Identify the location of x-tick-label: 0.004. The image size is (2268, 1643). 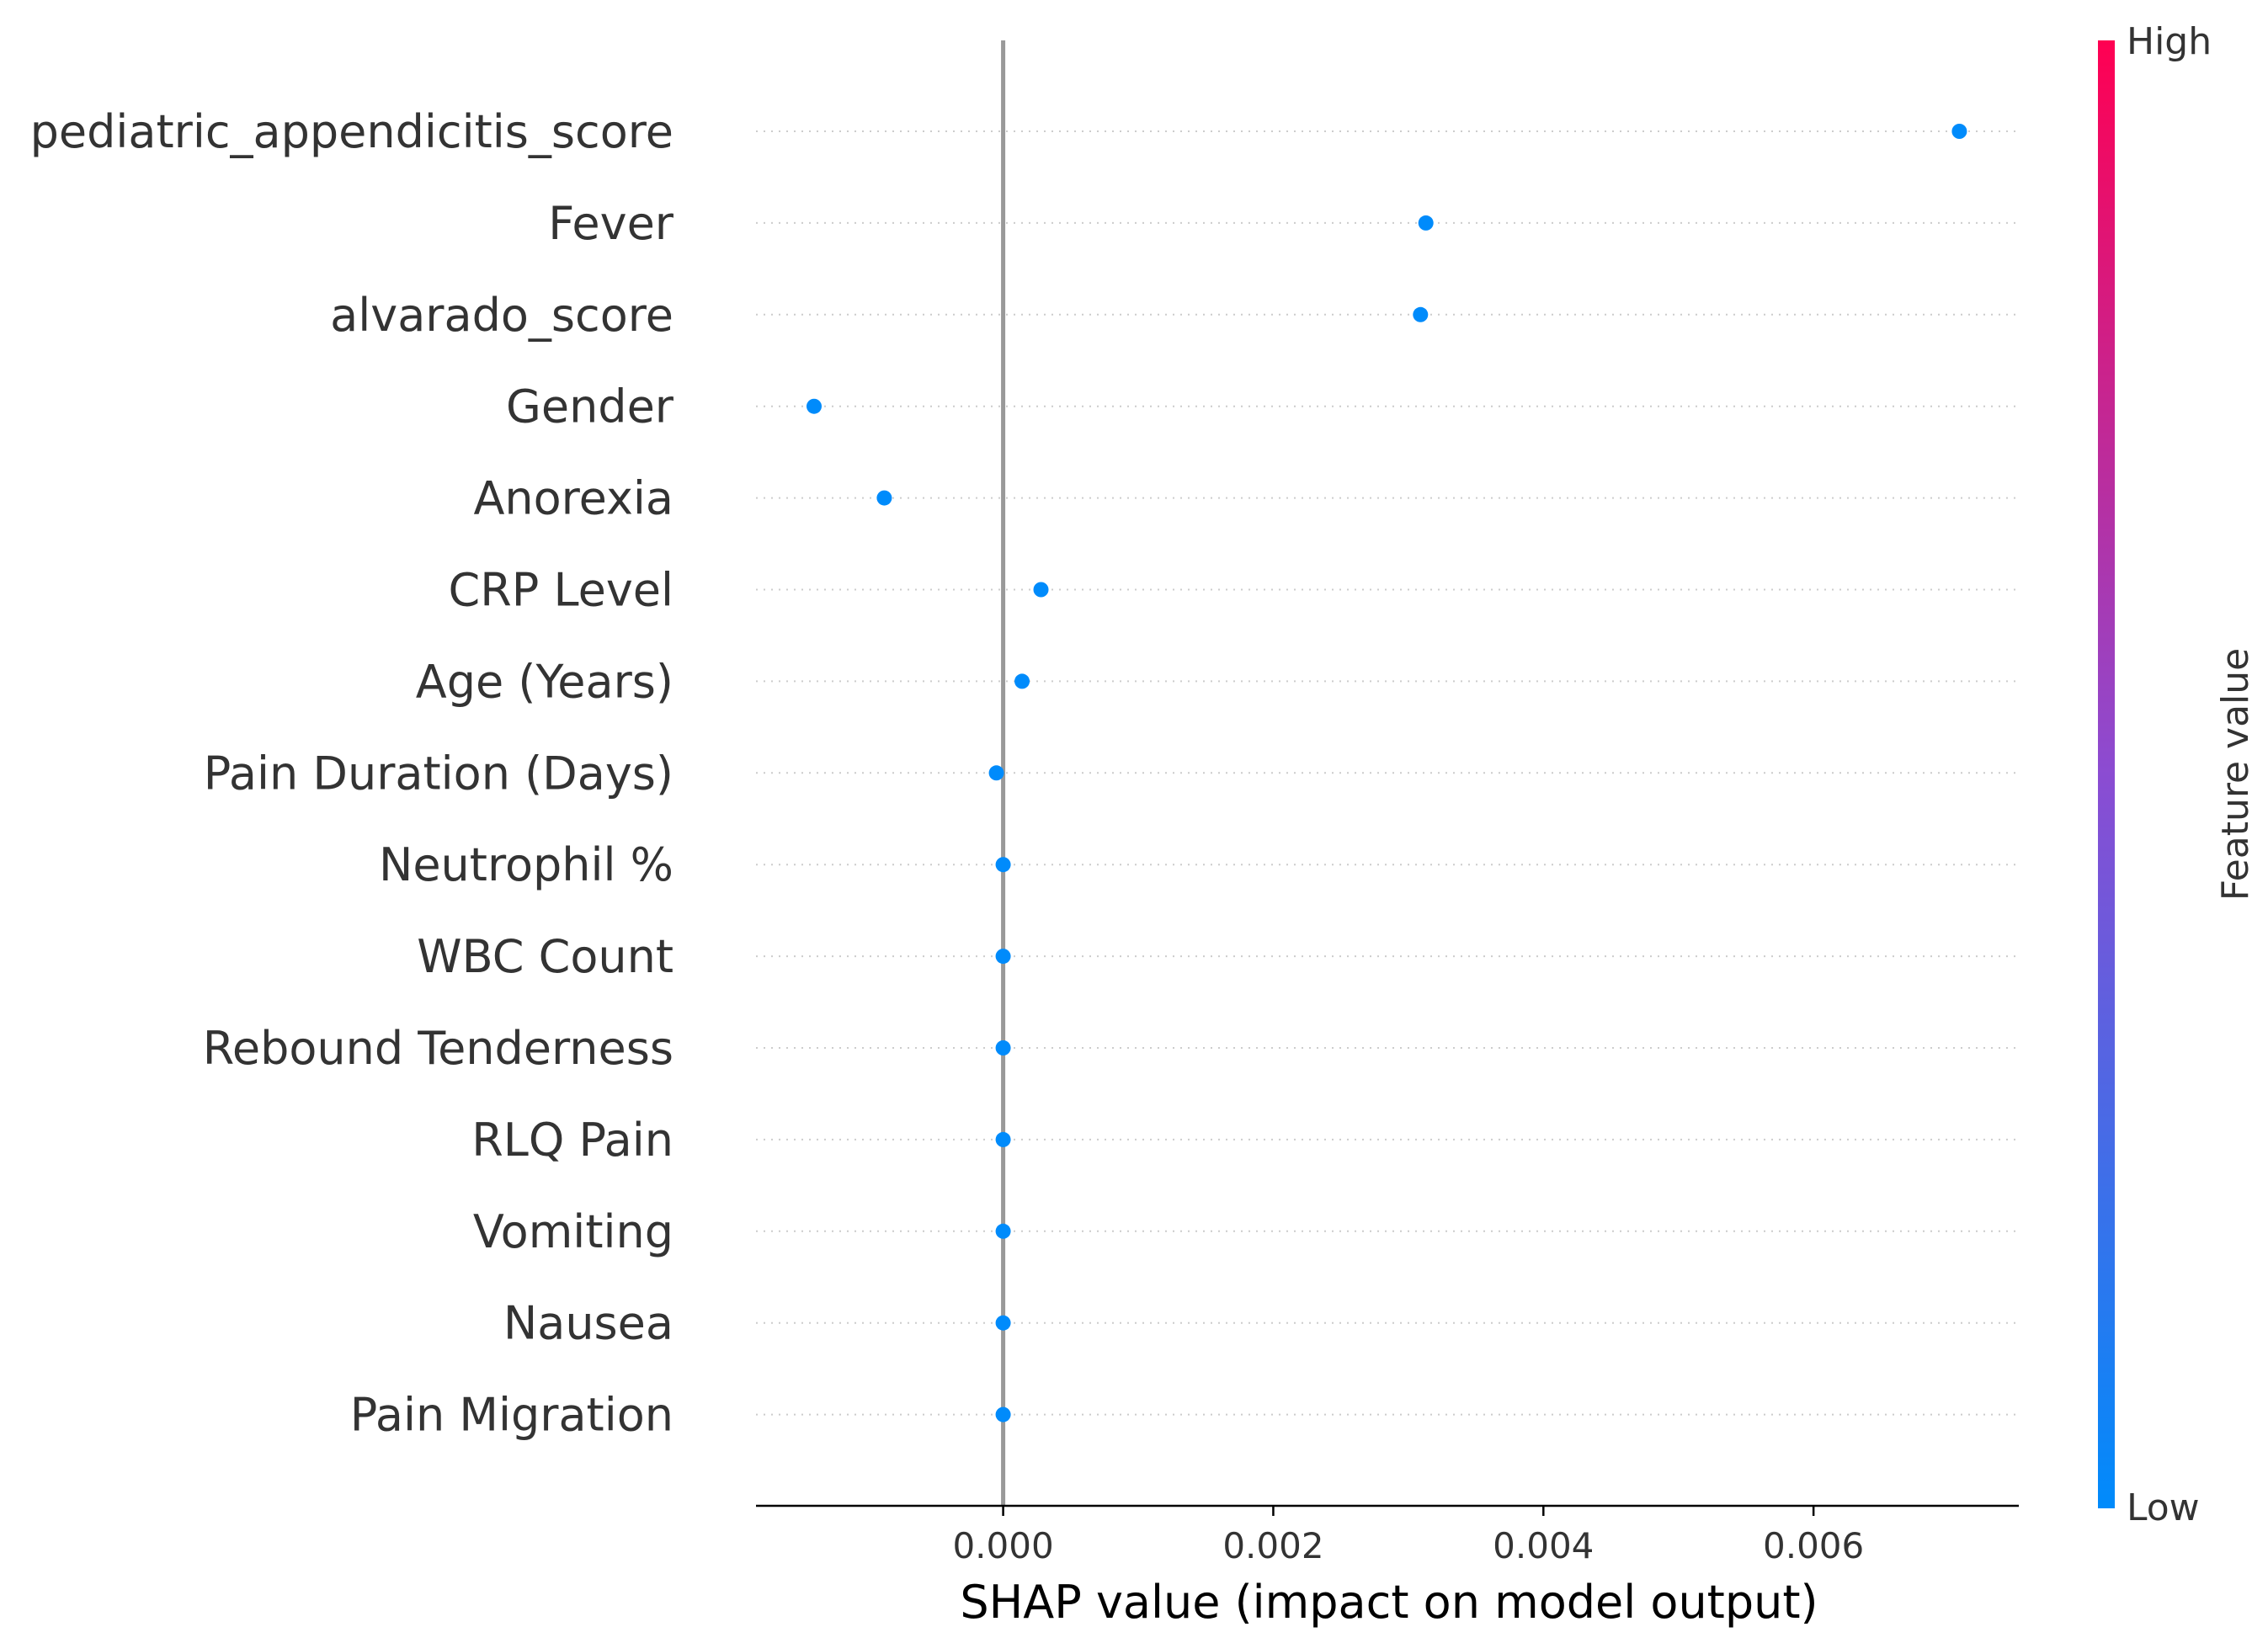
(1544, 1545).